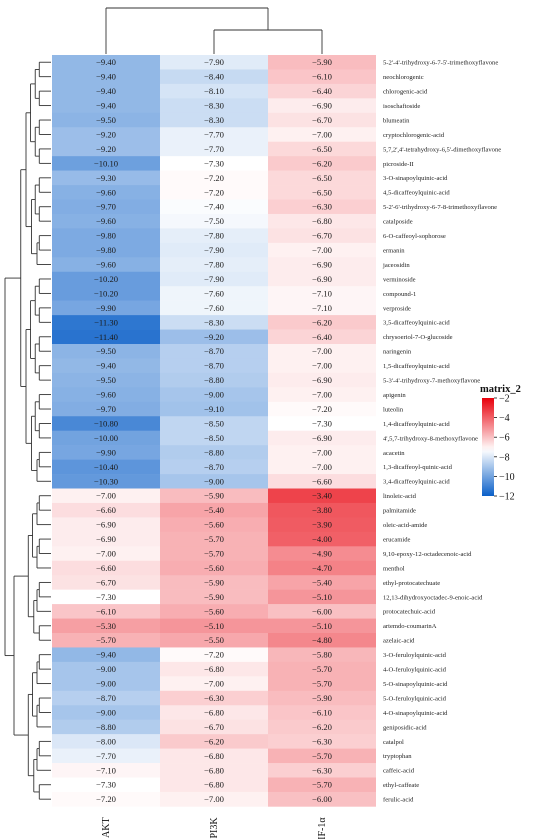  I want to click on cell-value-label: −5.80, so click(322, 655).